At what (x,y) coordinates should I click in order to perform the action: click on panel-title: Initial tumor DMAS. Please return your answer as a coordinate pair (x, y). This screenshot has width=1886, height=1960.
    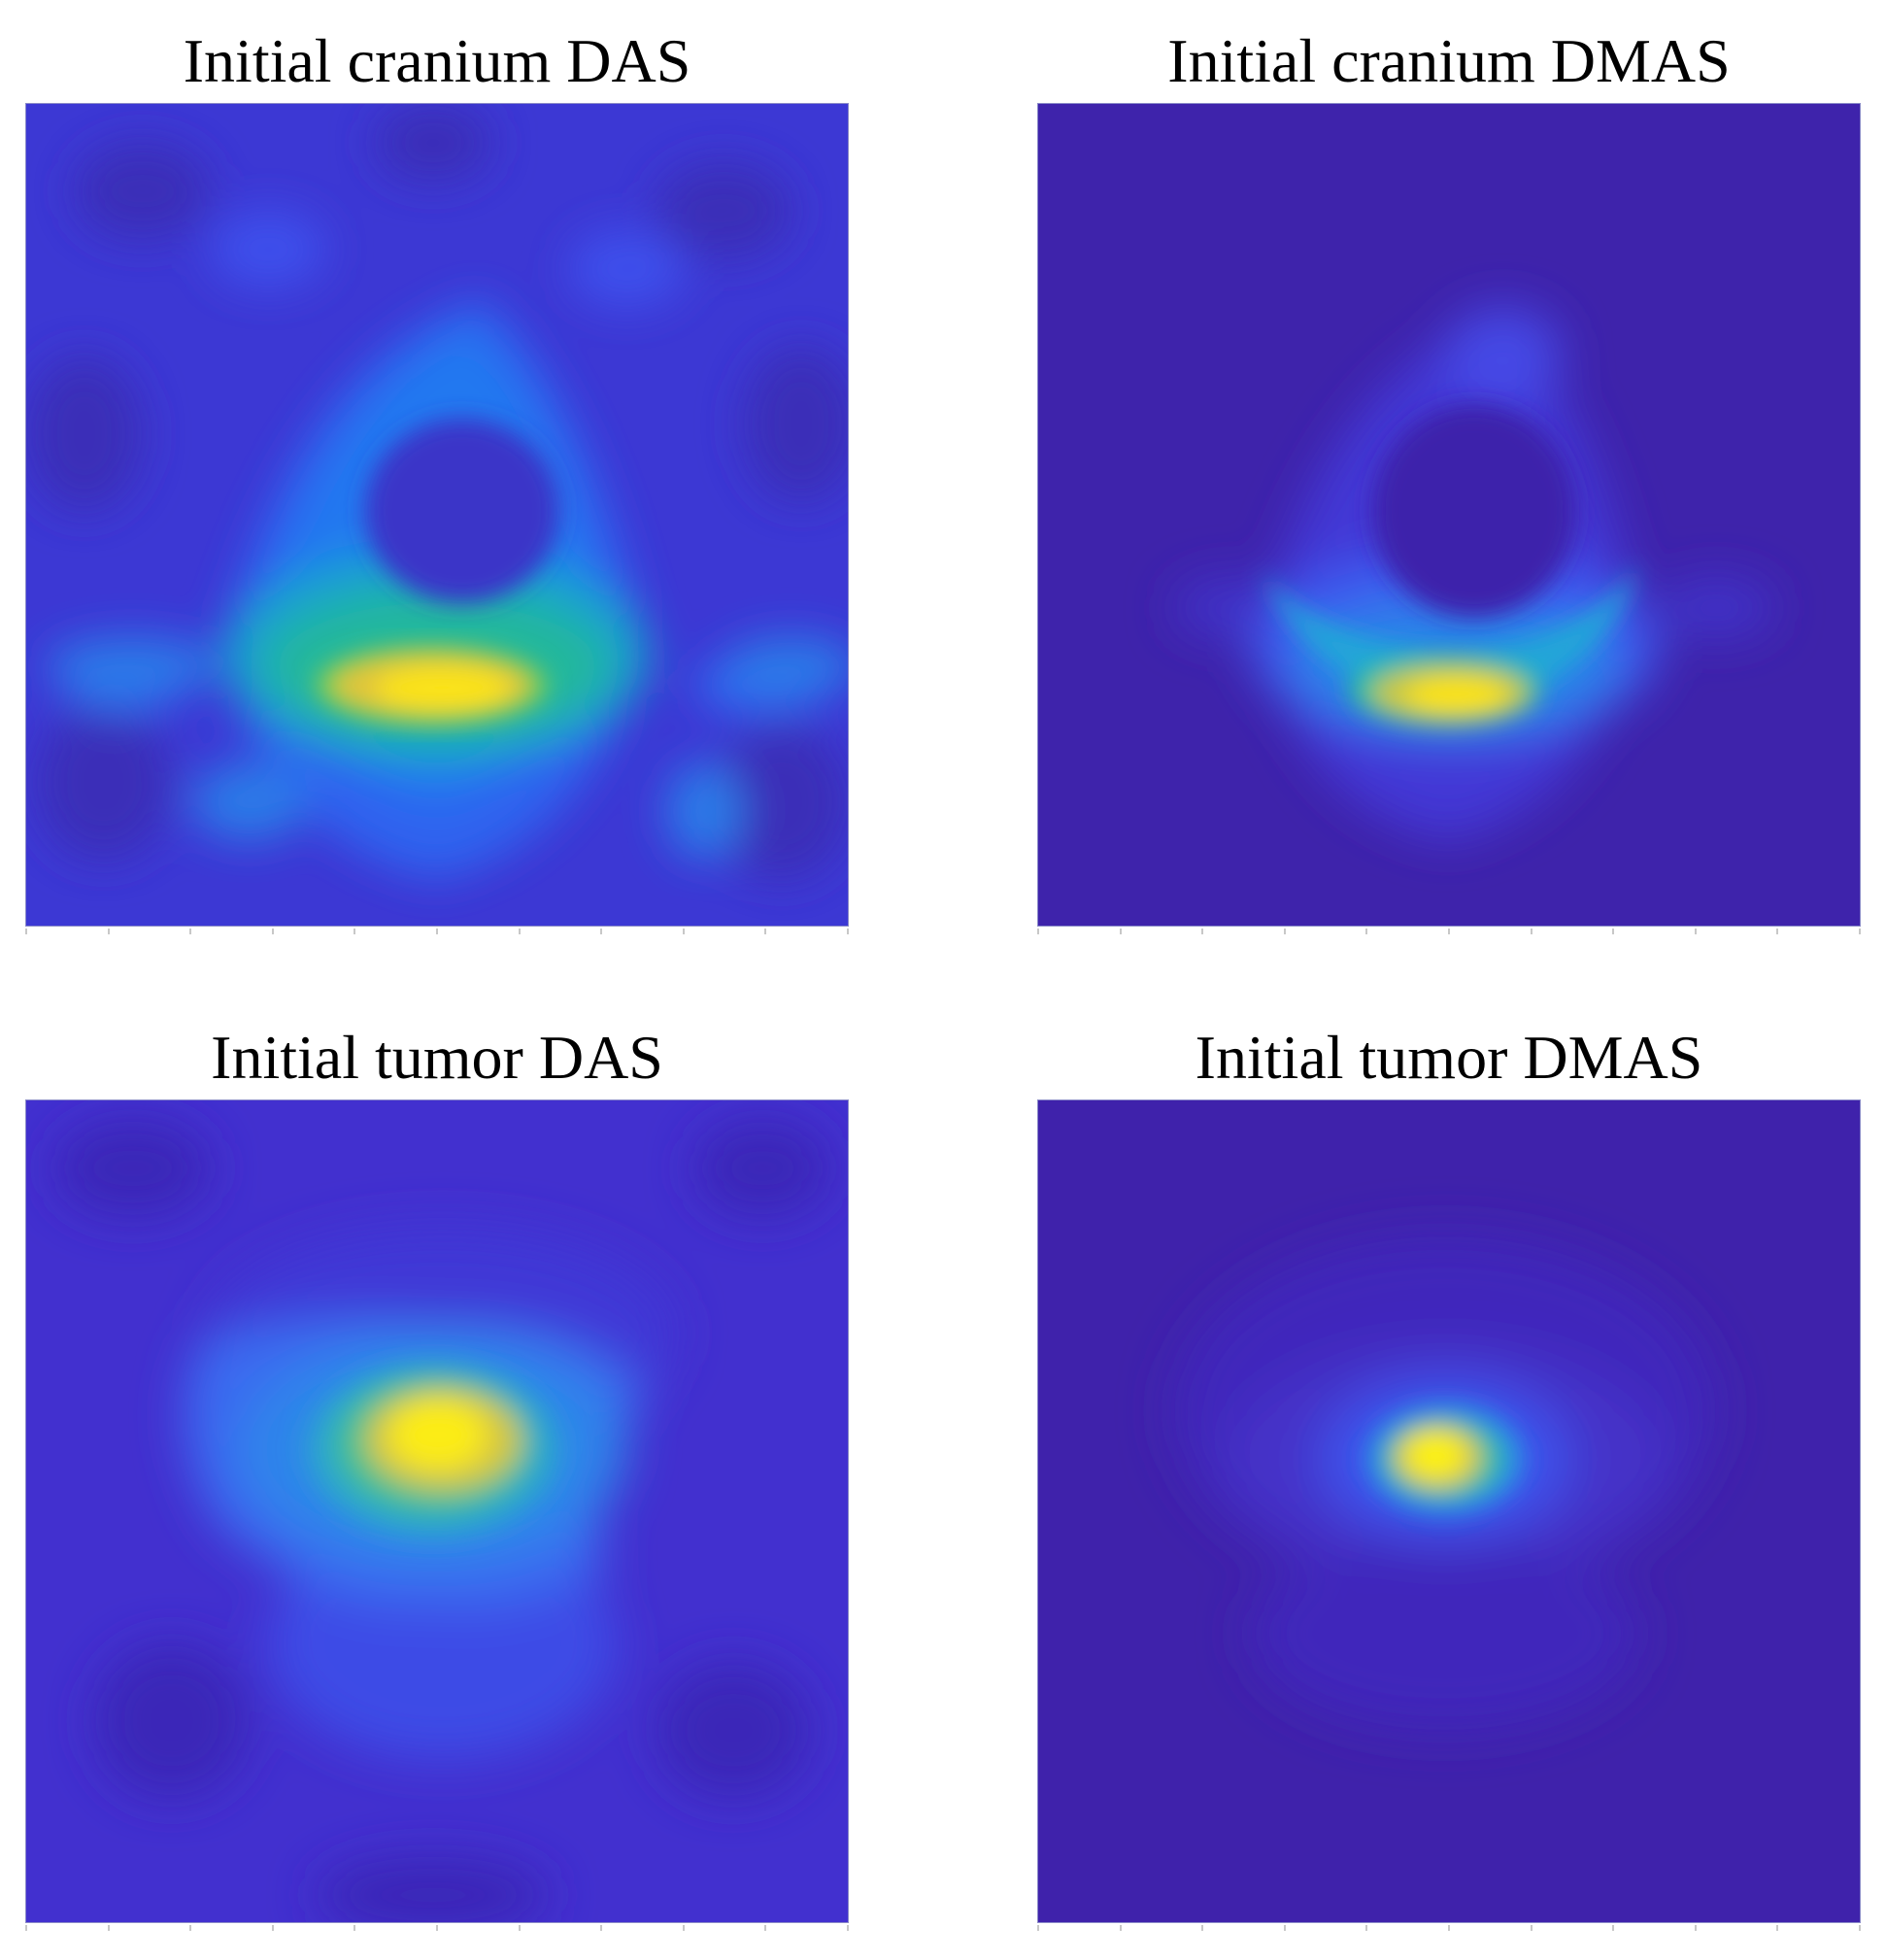
    Looking at the image, I should click on (1449, 1057).